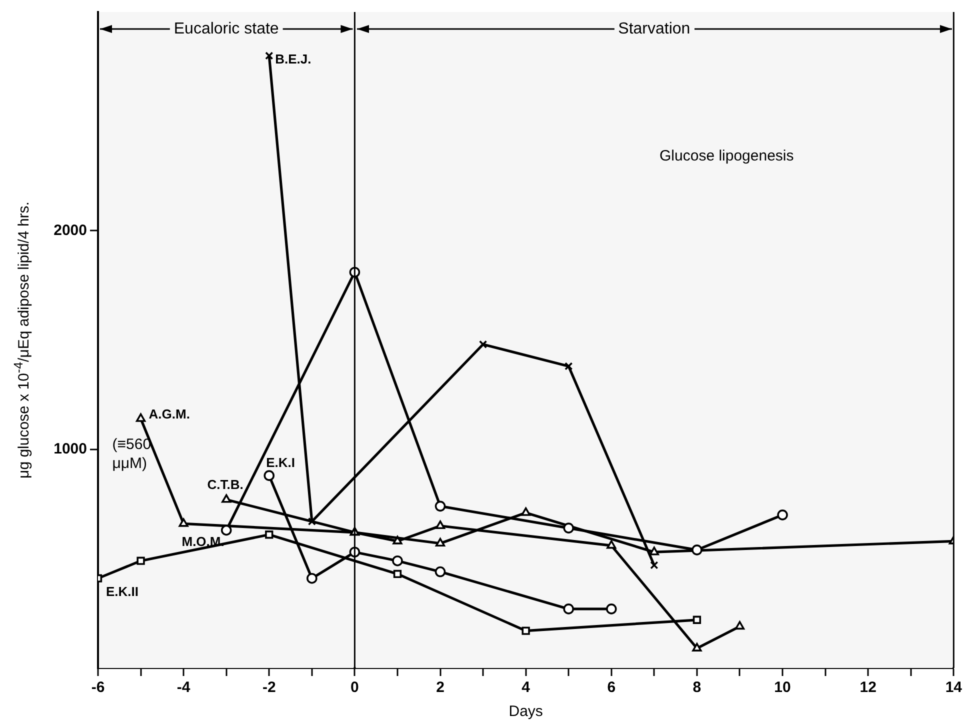 This screenshot has height=725, width=965. What do you see at coordinates (611, 687) in the screenshot?
I see `x-tick-label: 6` at bounding box center [611, 687].